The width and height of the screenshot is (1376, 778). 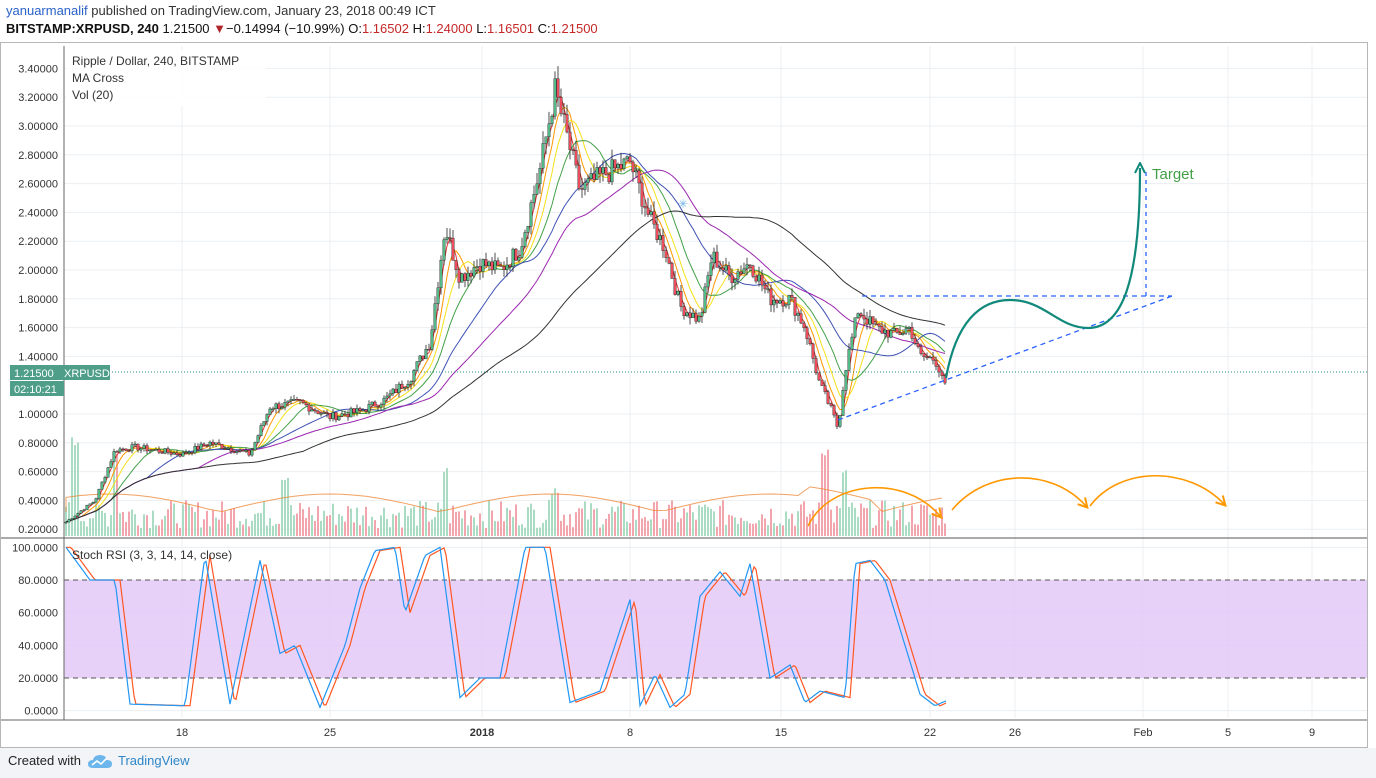 What do you see at coordinates (38, 69) in the screenshot?
I see `price-axis-tick-0: 3.40000` at bounding box center [38, 69].